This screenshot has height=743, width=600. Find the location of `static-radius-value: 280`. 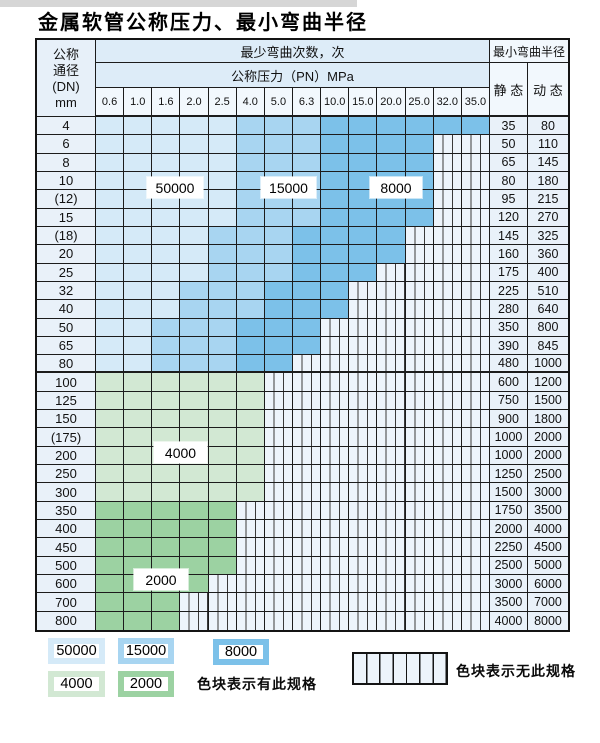

static-radius-value: 280 is located at coordinates (508, 309).